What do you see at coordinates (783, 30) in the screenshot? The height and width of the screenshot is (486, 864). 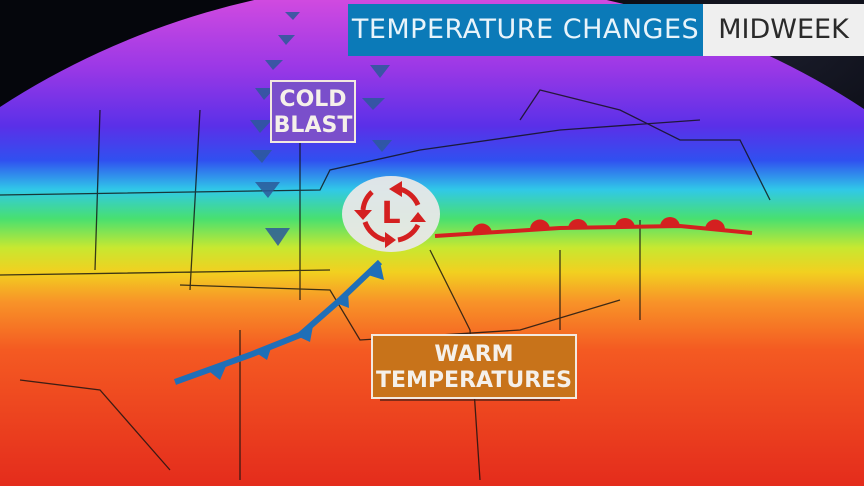 I see `timeframe-badge: MIDWEEK` at bounding box center [783, 30].